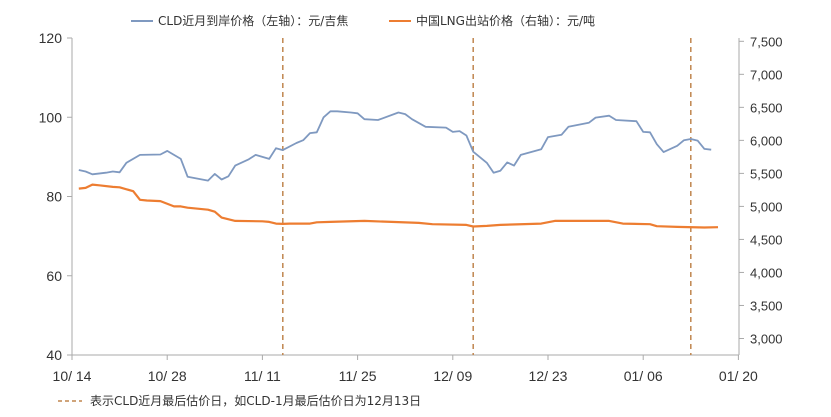 This screenshot has width=831, height=417. Describe the element at coordinates (643, 376) in the screenshot. I see `x-tick-label: 01/ 06` at that location.